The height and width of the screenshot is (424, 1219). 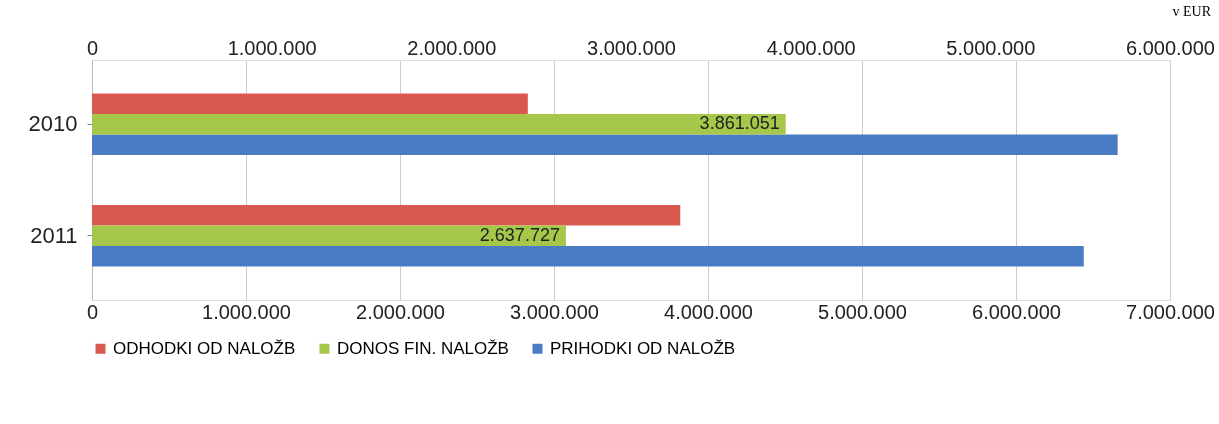 What do you see at coordinates (739, 123) in the screenshot?
I see `data-label: 3.861.051` at bounding box center [739, 123].